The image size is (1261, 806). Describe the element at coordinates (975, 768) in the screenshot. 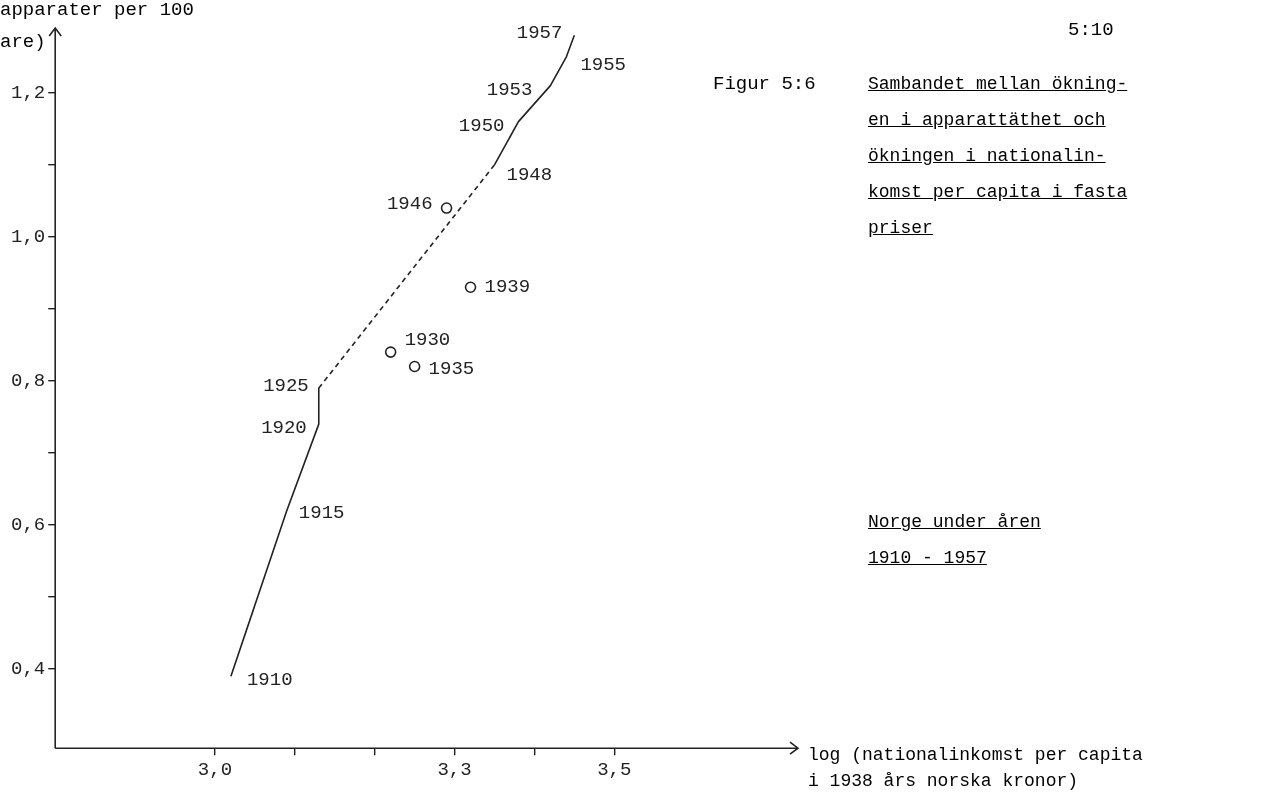

I see `x-axis-title: log (nationalinkomst per capita i 1938 års norska kronor)` at that location.